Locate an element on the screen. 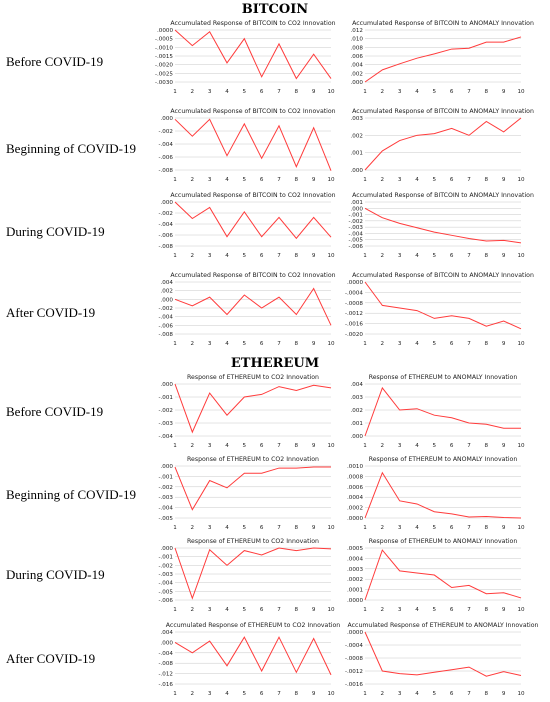  y-tick-label: -.0012 is located at coordinates (354, 672).